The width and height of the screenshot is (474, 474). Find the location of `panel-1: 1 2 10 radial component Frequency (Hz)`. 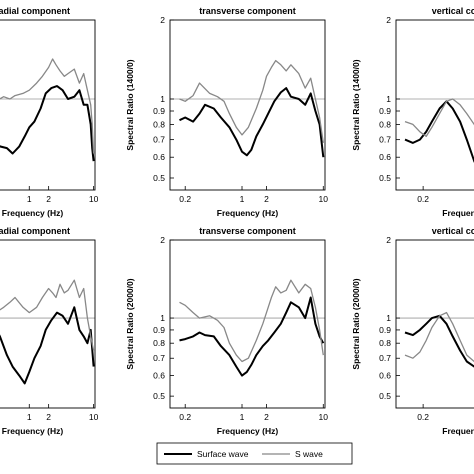

panel-1: 1 2 10 radial component Frequency (Hz) is located at coordinates (49, 112).